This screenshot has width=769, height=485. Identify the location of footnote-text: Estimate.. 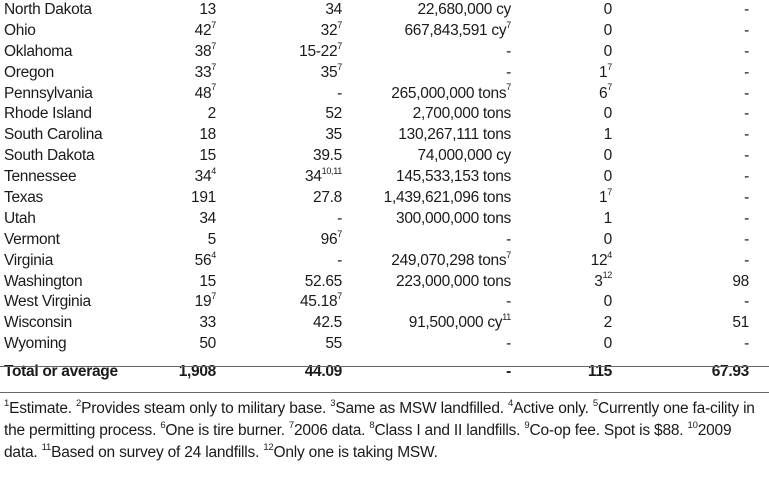
(43, 408).